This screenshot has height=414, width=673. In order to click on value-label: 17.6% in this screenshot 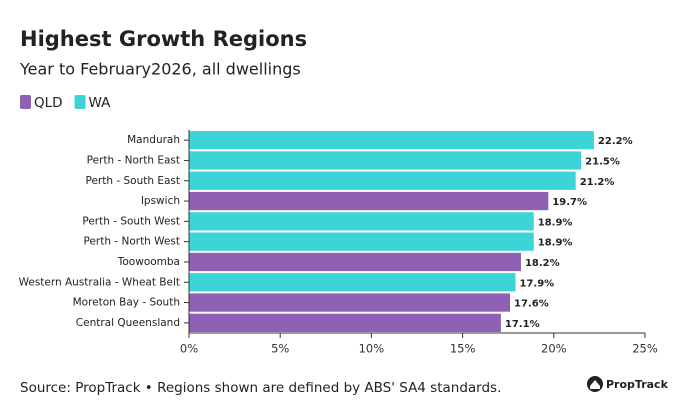, I will do `click(531, 304)`.